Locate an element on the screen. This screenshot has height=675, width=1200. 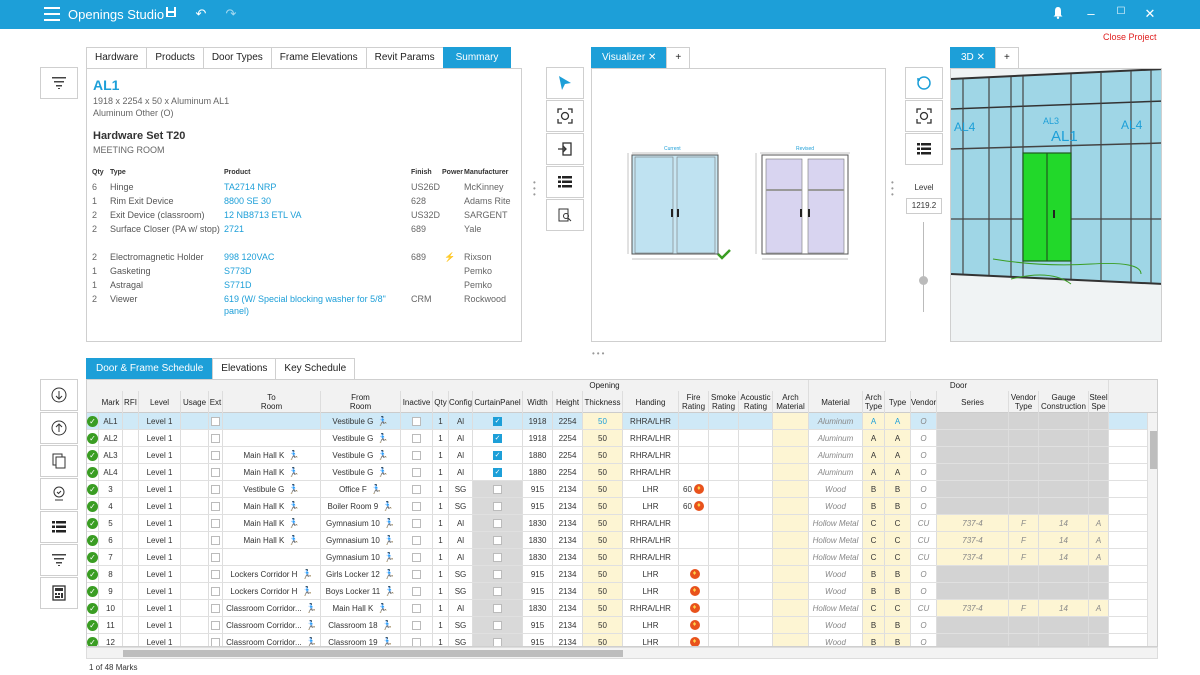
column-header: Smoke Rating is located at coordinates (724, 402).